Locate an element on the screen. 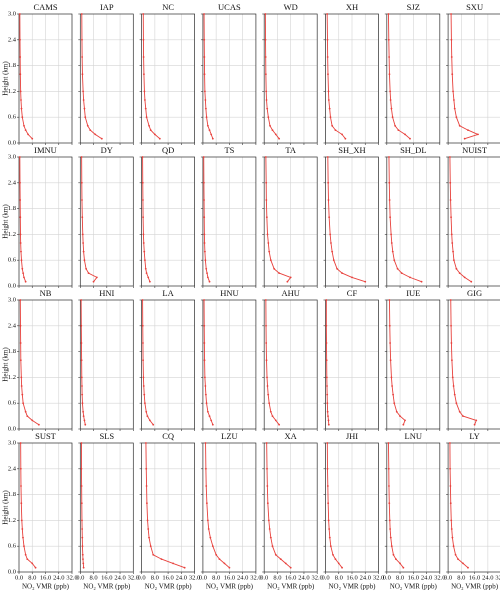  x-tick-label: 0.0 is located at coordinates (203, 577).